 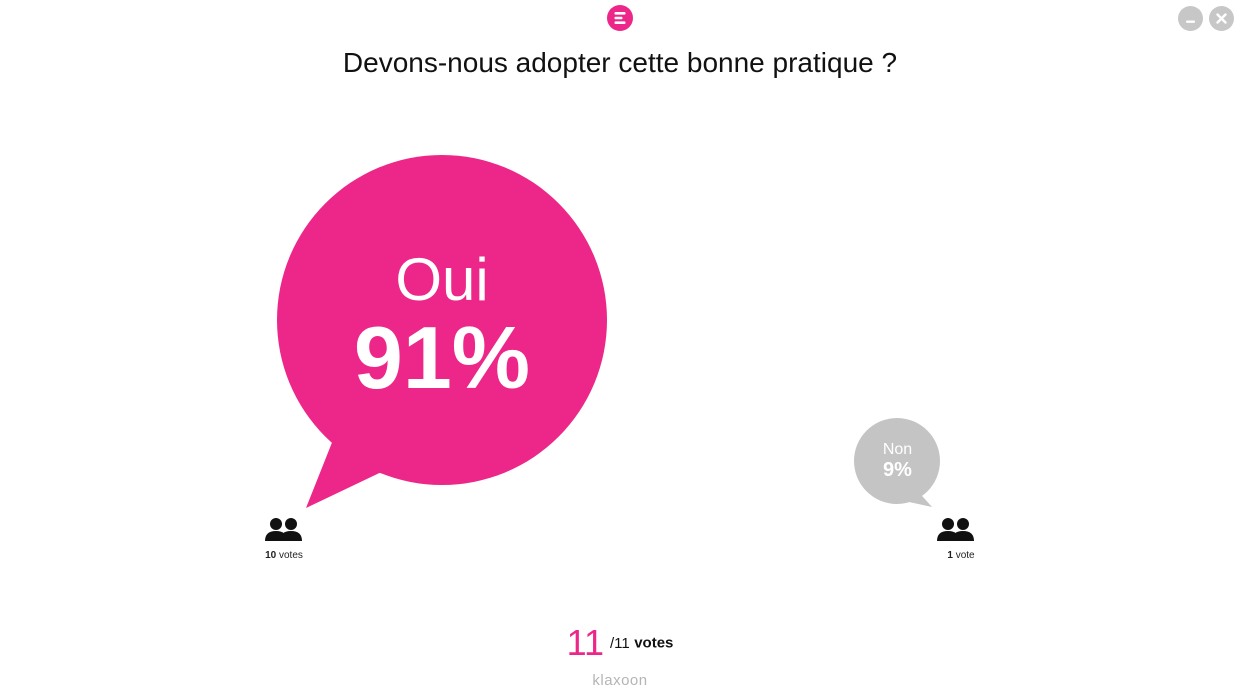 I want to click on oui-vote-count: 10 votes, so click(x=284, y=555).